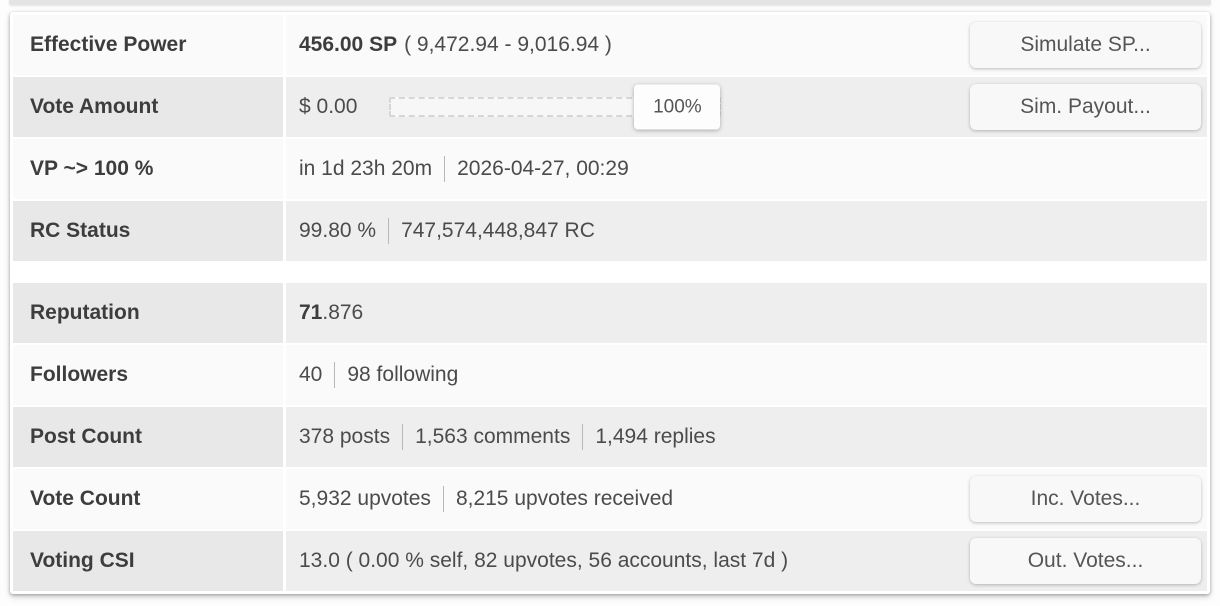 The image size is (1220, 606). I want to click on post-count-value: 378 posts 1,563 comments 1,494 replies, so click(746, 437).